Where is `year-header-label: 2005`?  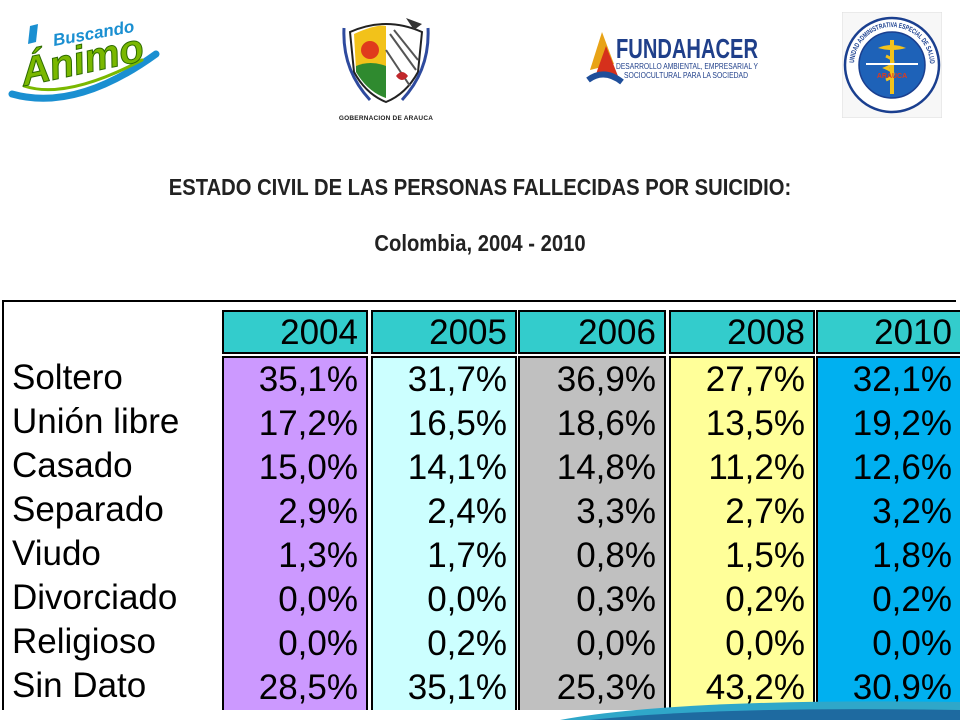 year-header-label: 2005 is located at coordinates (468, 332).